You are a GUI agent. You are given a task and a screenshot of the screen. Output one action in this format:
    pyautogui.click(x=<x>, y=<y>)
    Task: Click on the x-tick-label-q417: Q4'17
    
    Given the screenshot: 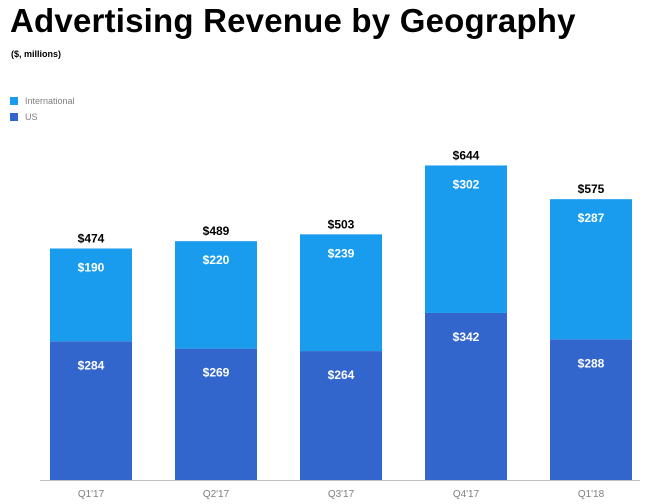 What is the action you would take?
    pyautogui.click(x=466, y=494)
    